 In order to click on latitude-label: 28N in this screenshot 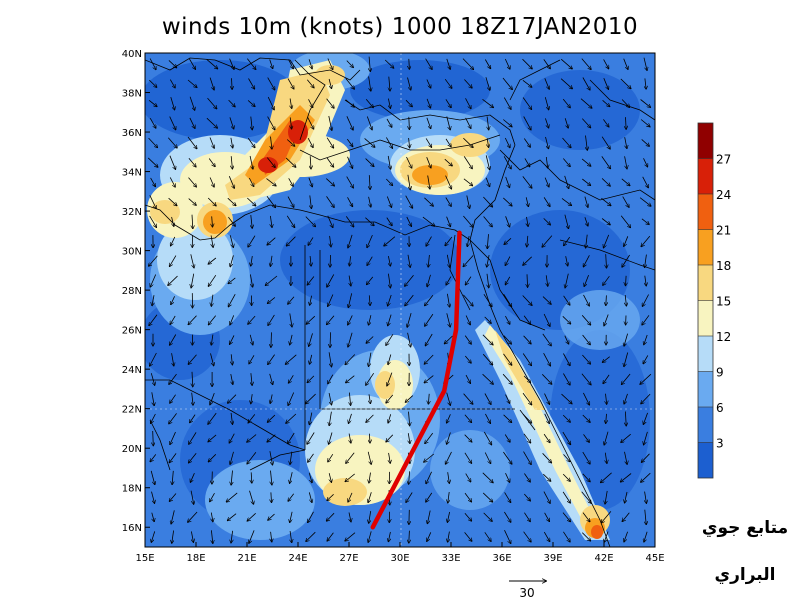, I will do `click(132, 291)`.